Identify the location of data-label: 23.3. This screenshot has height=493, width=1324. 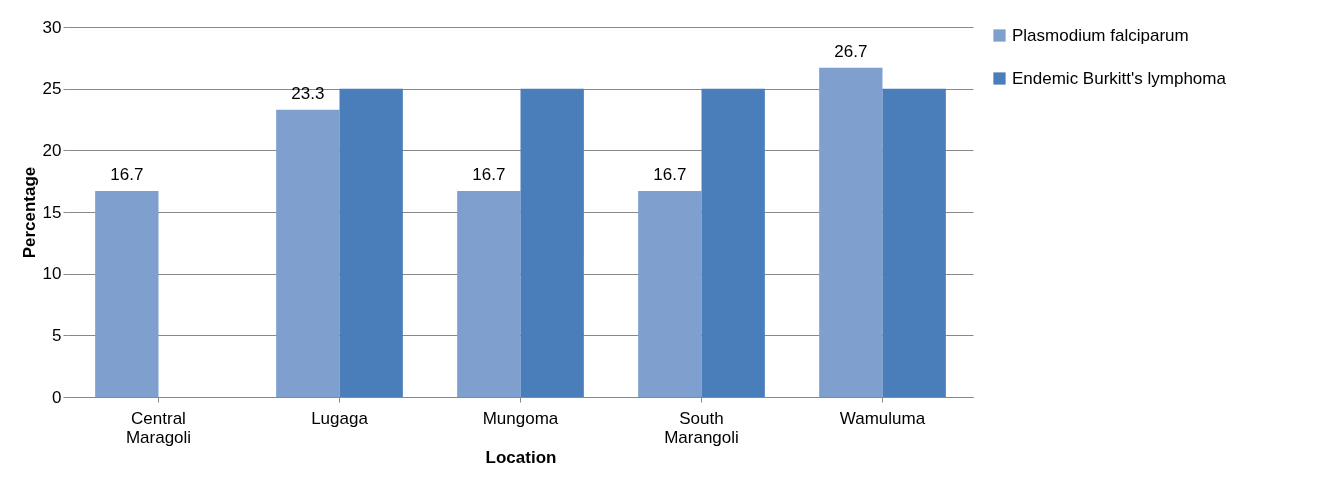
(308, 93).